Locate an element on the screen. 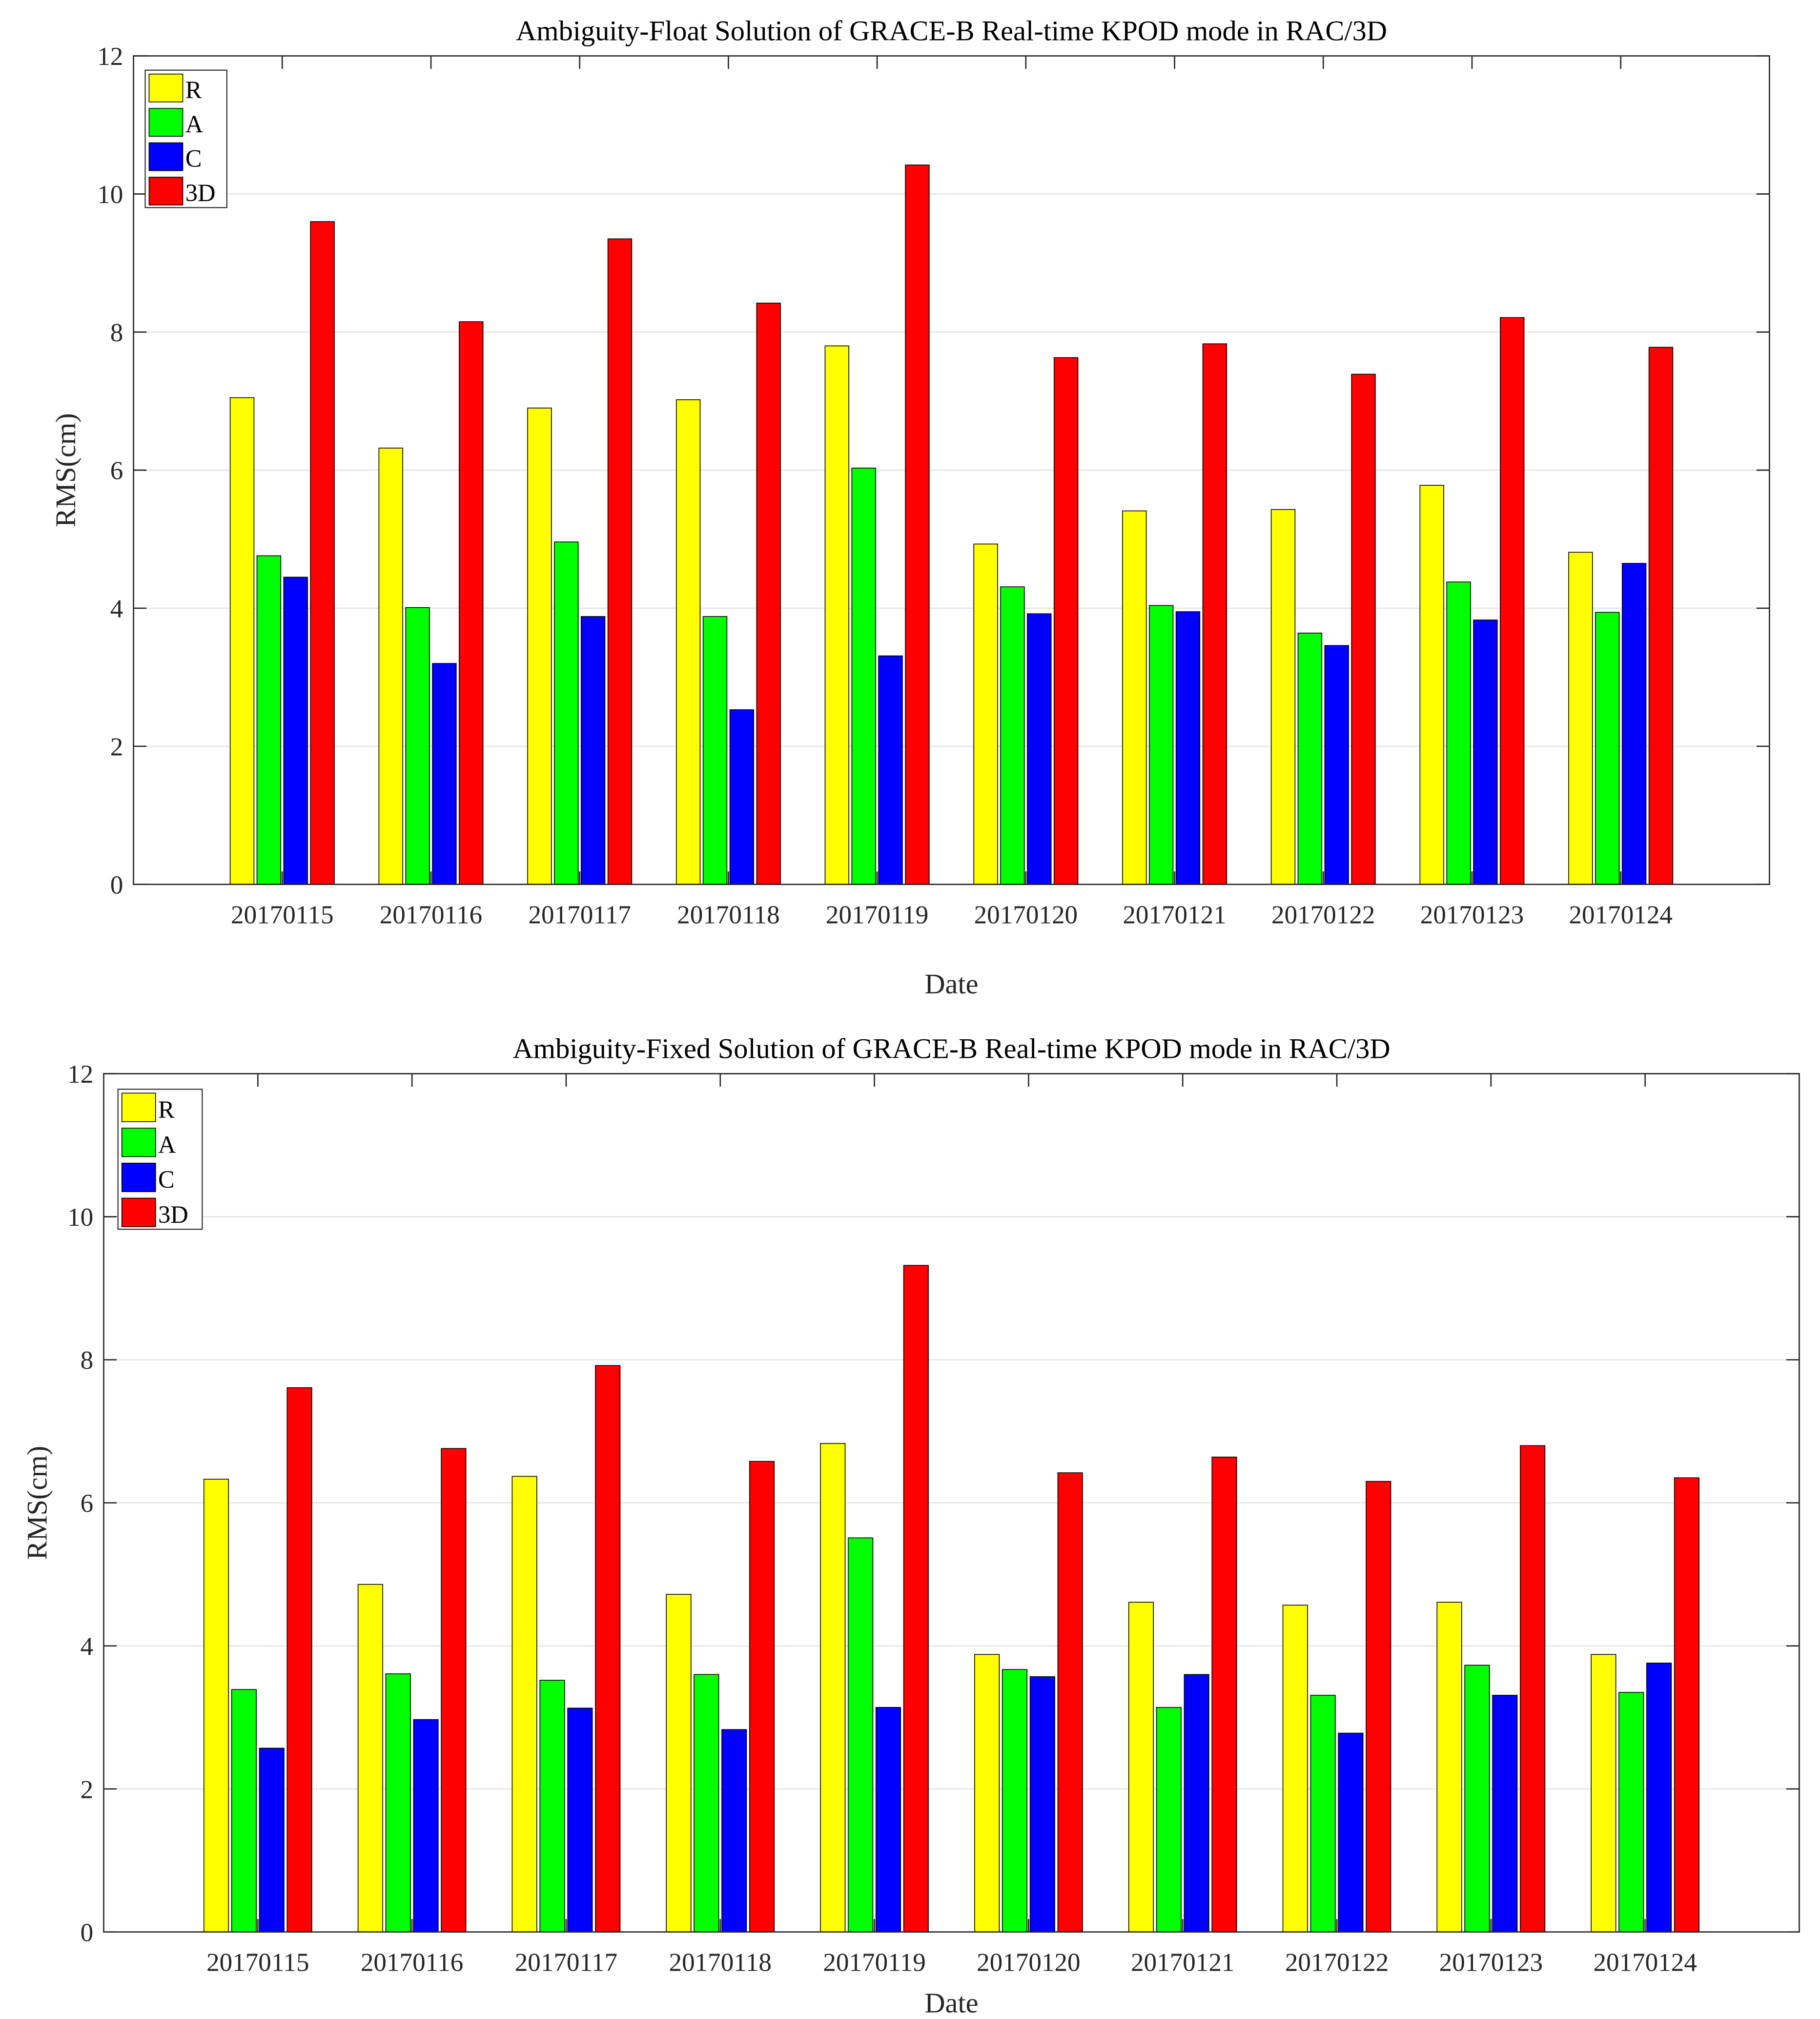 The image size is (1820, 2019). y-tick-label: 2 is located at coordinates (116, 747).